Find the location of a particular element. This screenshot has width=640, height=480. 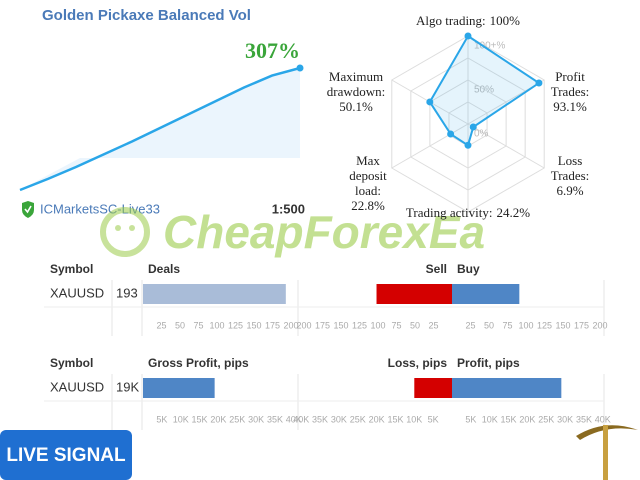

badge: LIVE SIGNAL is located at coordinates (66, 455).